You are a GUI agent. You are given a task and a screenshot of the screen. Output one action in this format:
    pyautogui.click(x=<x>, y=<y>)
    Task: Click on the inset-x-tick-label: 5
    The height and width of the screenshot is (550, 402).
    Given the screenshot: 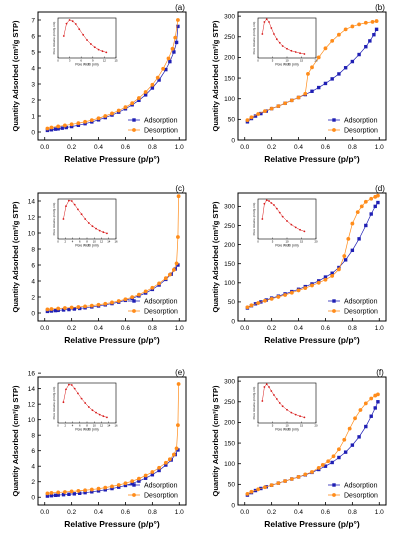 What is the action you would take?
    pyautogui.click(x=273, y=242)
    